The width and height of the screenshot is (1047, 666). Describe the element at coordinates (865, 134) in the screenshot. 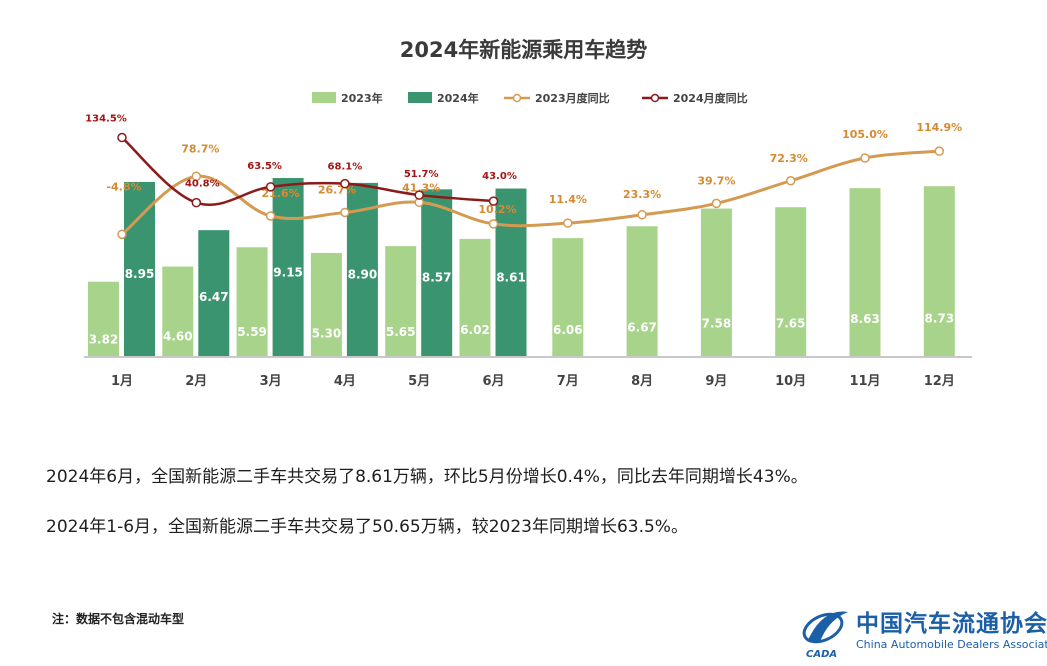

I see `line-2023-yoy-label: 105.0%` at that location.